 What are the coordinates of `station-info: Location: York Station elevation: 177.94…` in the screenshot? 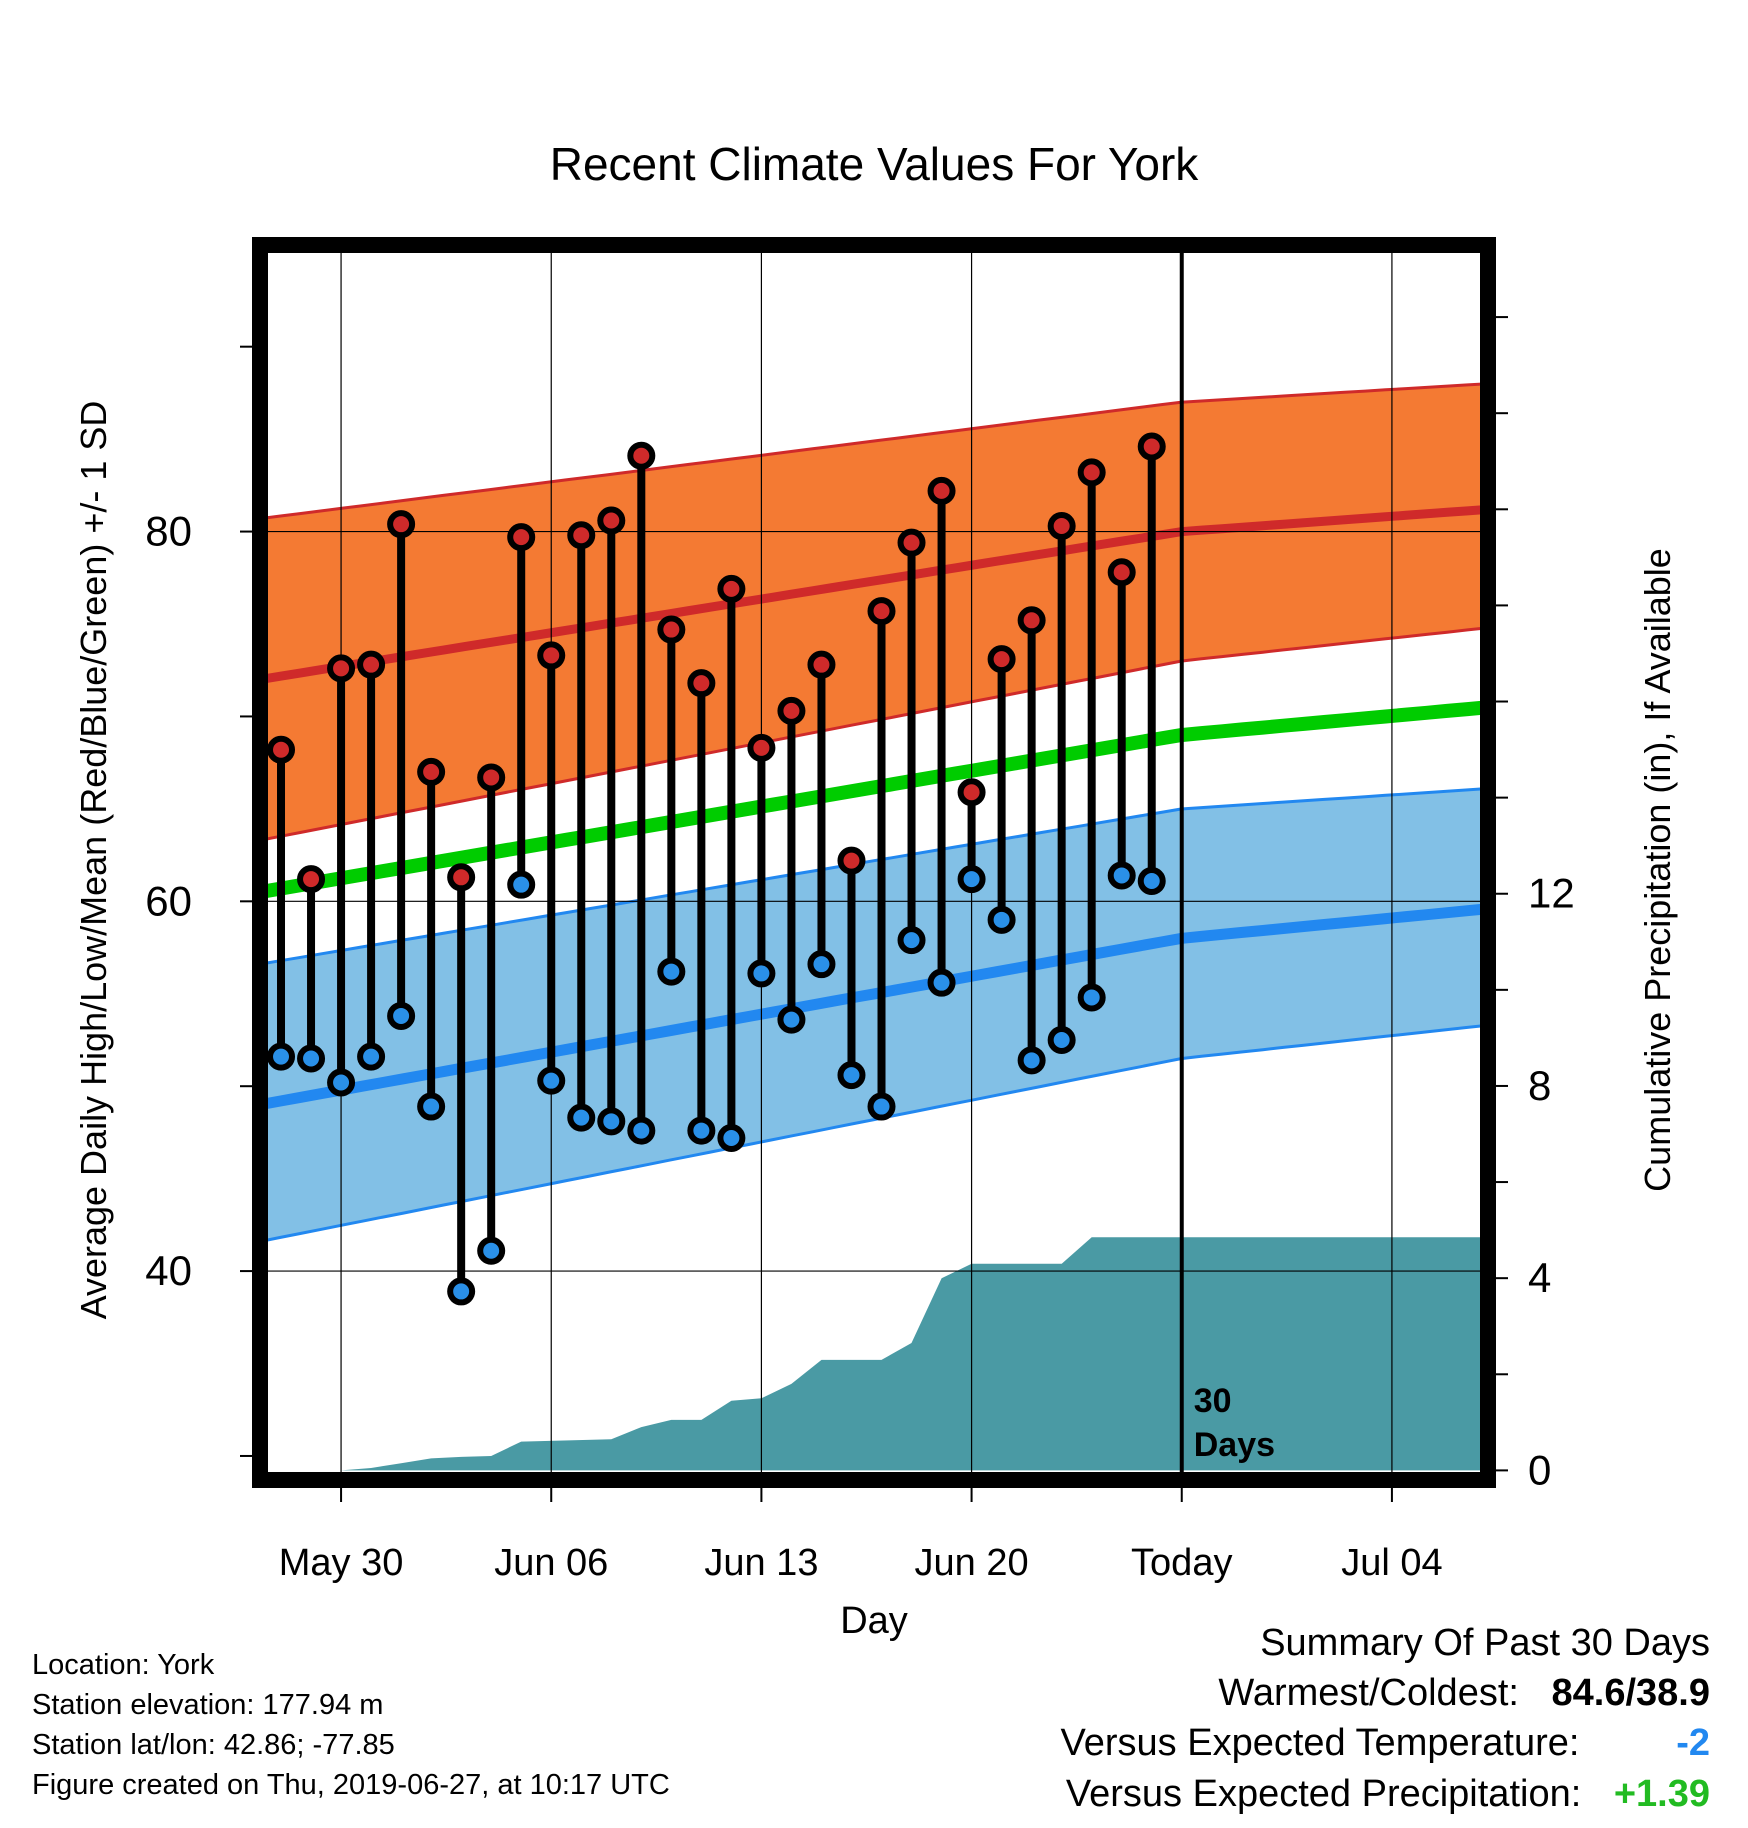 It's located at (351, 1725).